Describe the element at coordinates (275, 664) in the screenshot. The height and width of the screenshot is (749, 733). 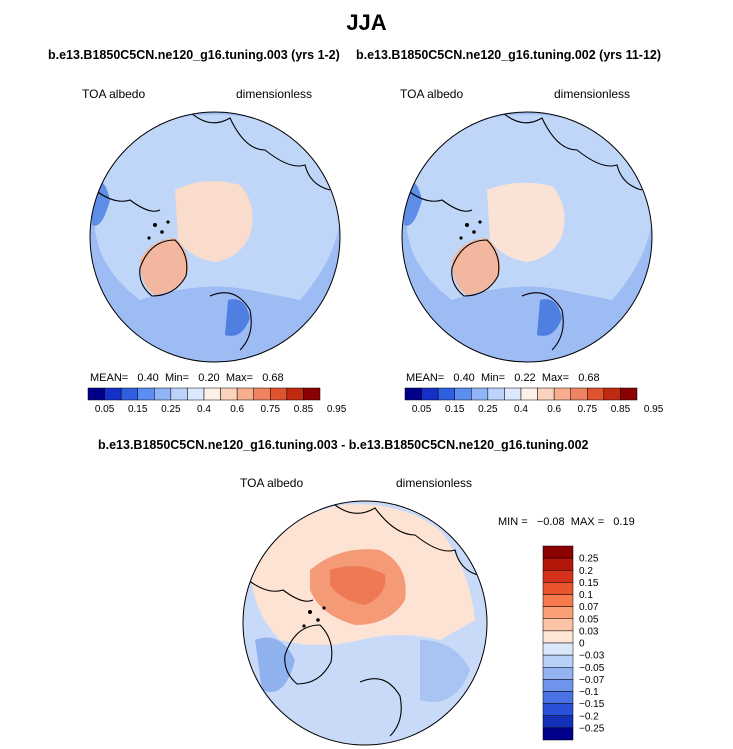
I see `diff-negative-field` at that location.